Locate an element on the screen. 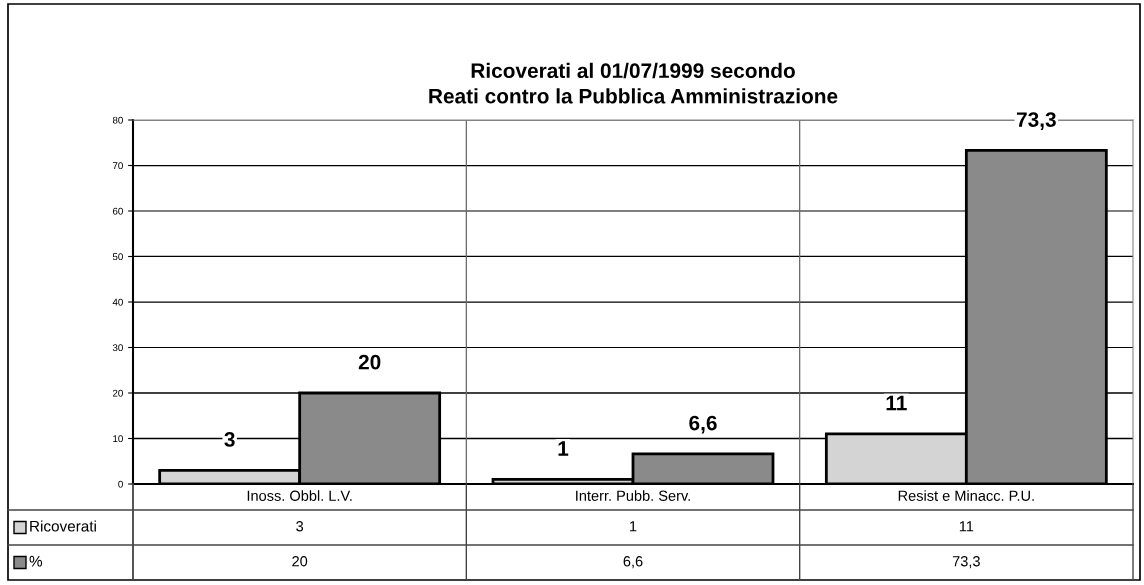 This screenshot has height=585, width=1144. y-tick-label: 30 is located at coordinates (117, 348).